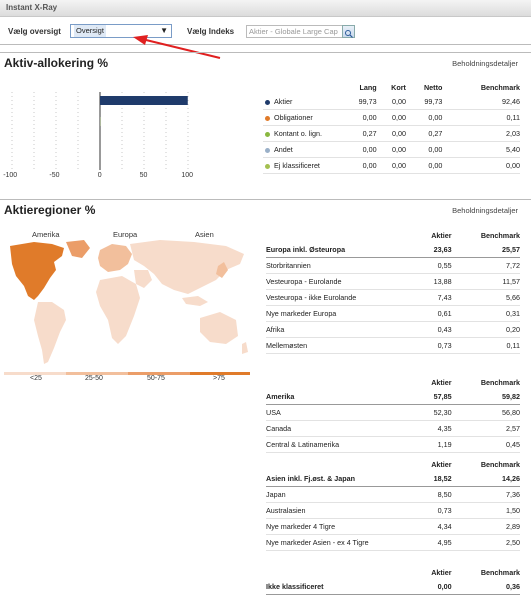  Describe the element at coordinates (485, 444) in the screenshot. I see `cell-value: 0,45` at that location.